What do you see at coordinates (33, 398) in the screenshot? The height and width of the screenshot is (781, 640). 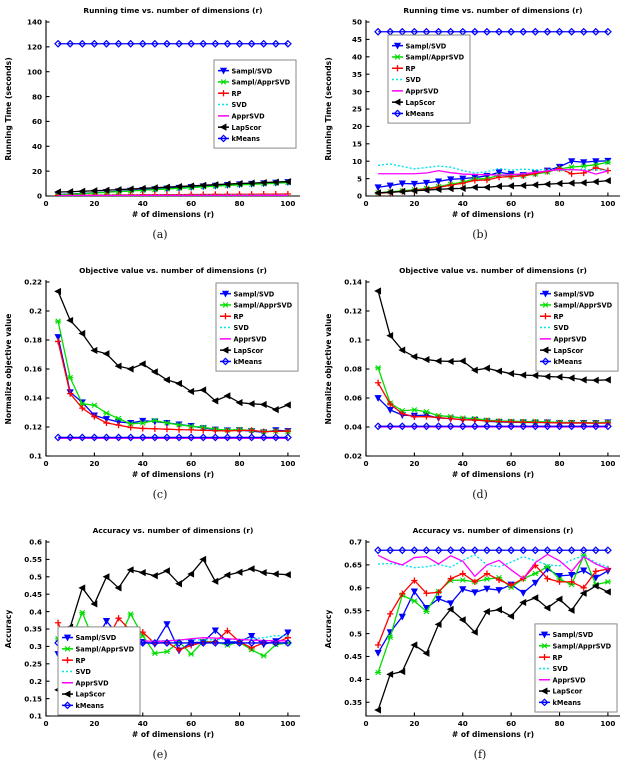 I see `y-tick-label: 0.14` at bounding box center [33, 398].